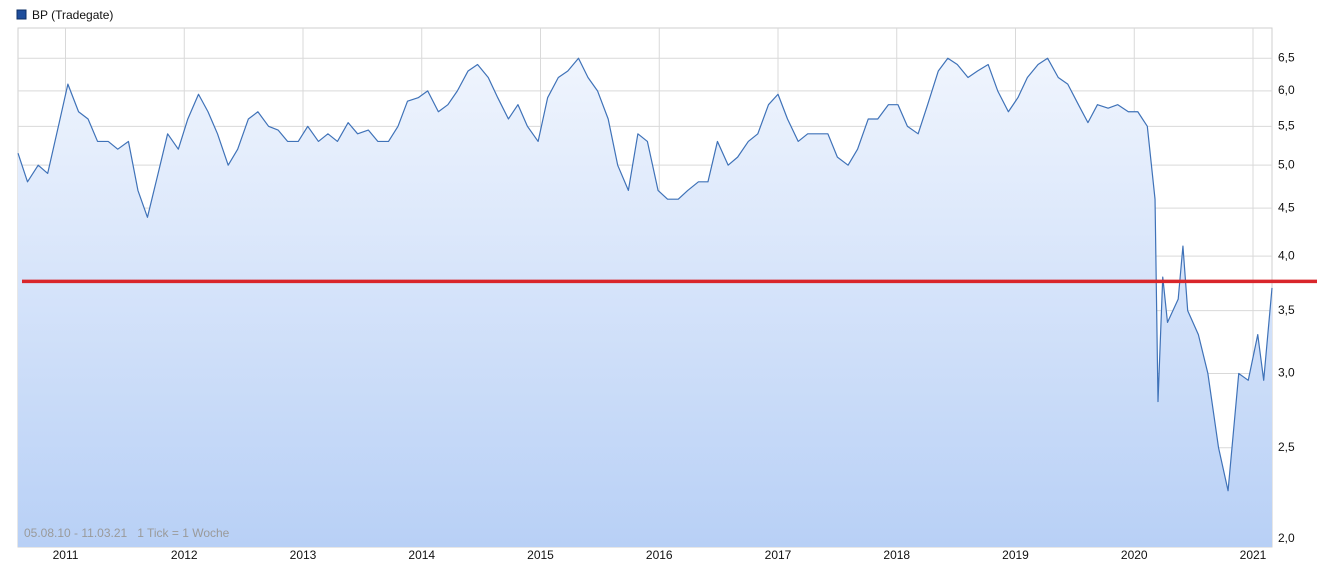 The width and height of the screenshot is (1322, 568). Describe the element at coordinates (1253, 555) in the screenshot. I see `x-tick-label: 2021` at that location.